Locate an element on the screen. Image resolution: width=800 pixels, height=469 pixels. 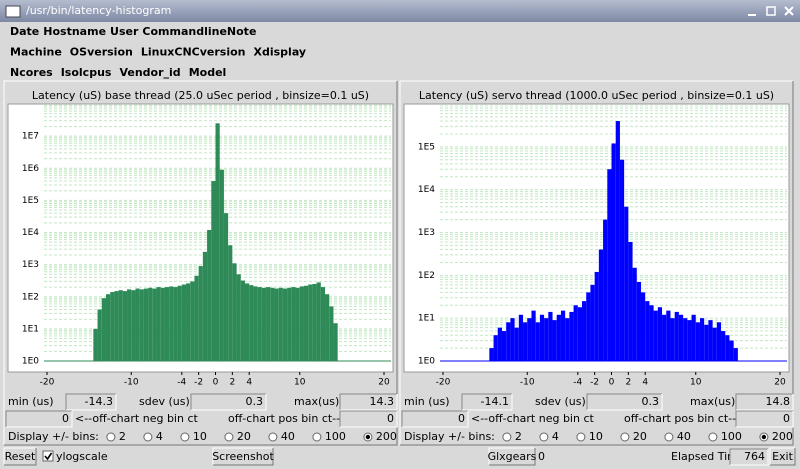
max-value-field is located at coordinates (764, 402).